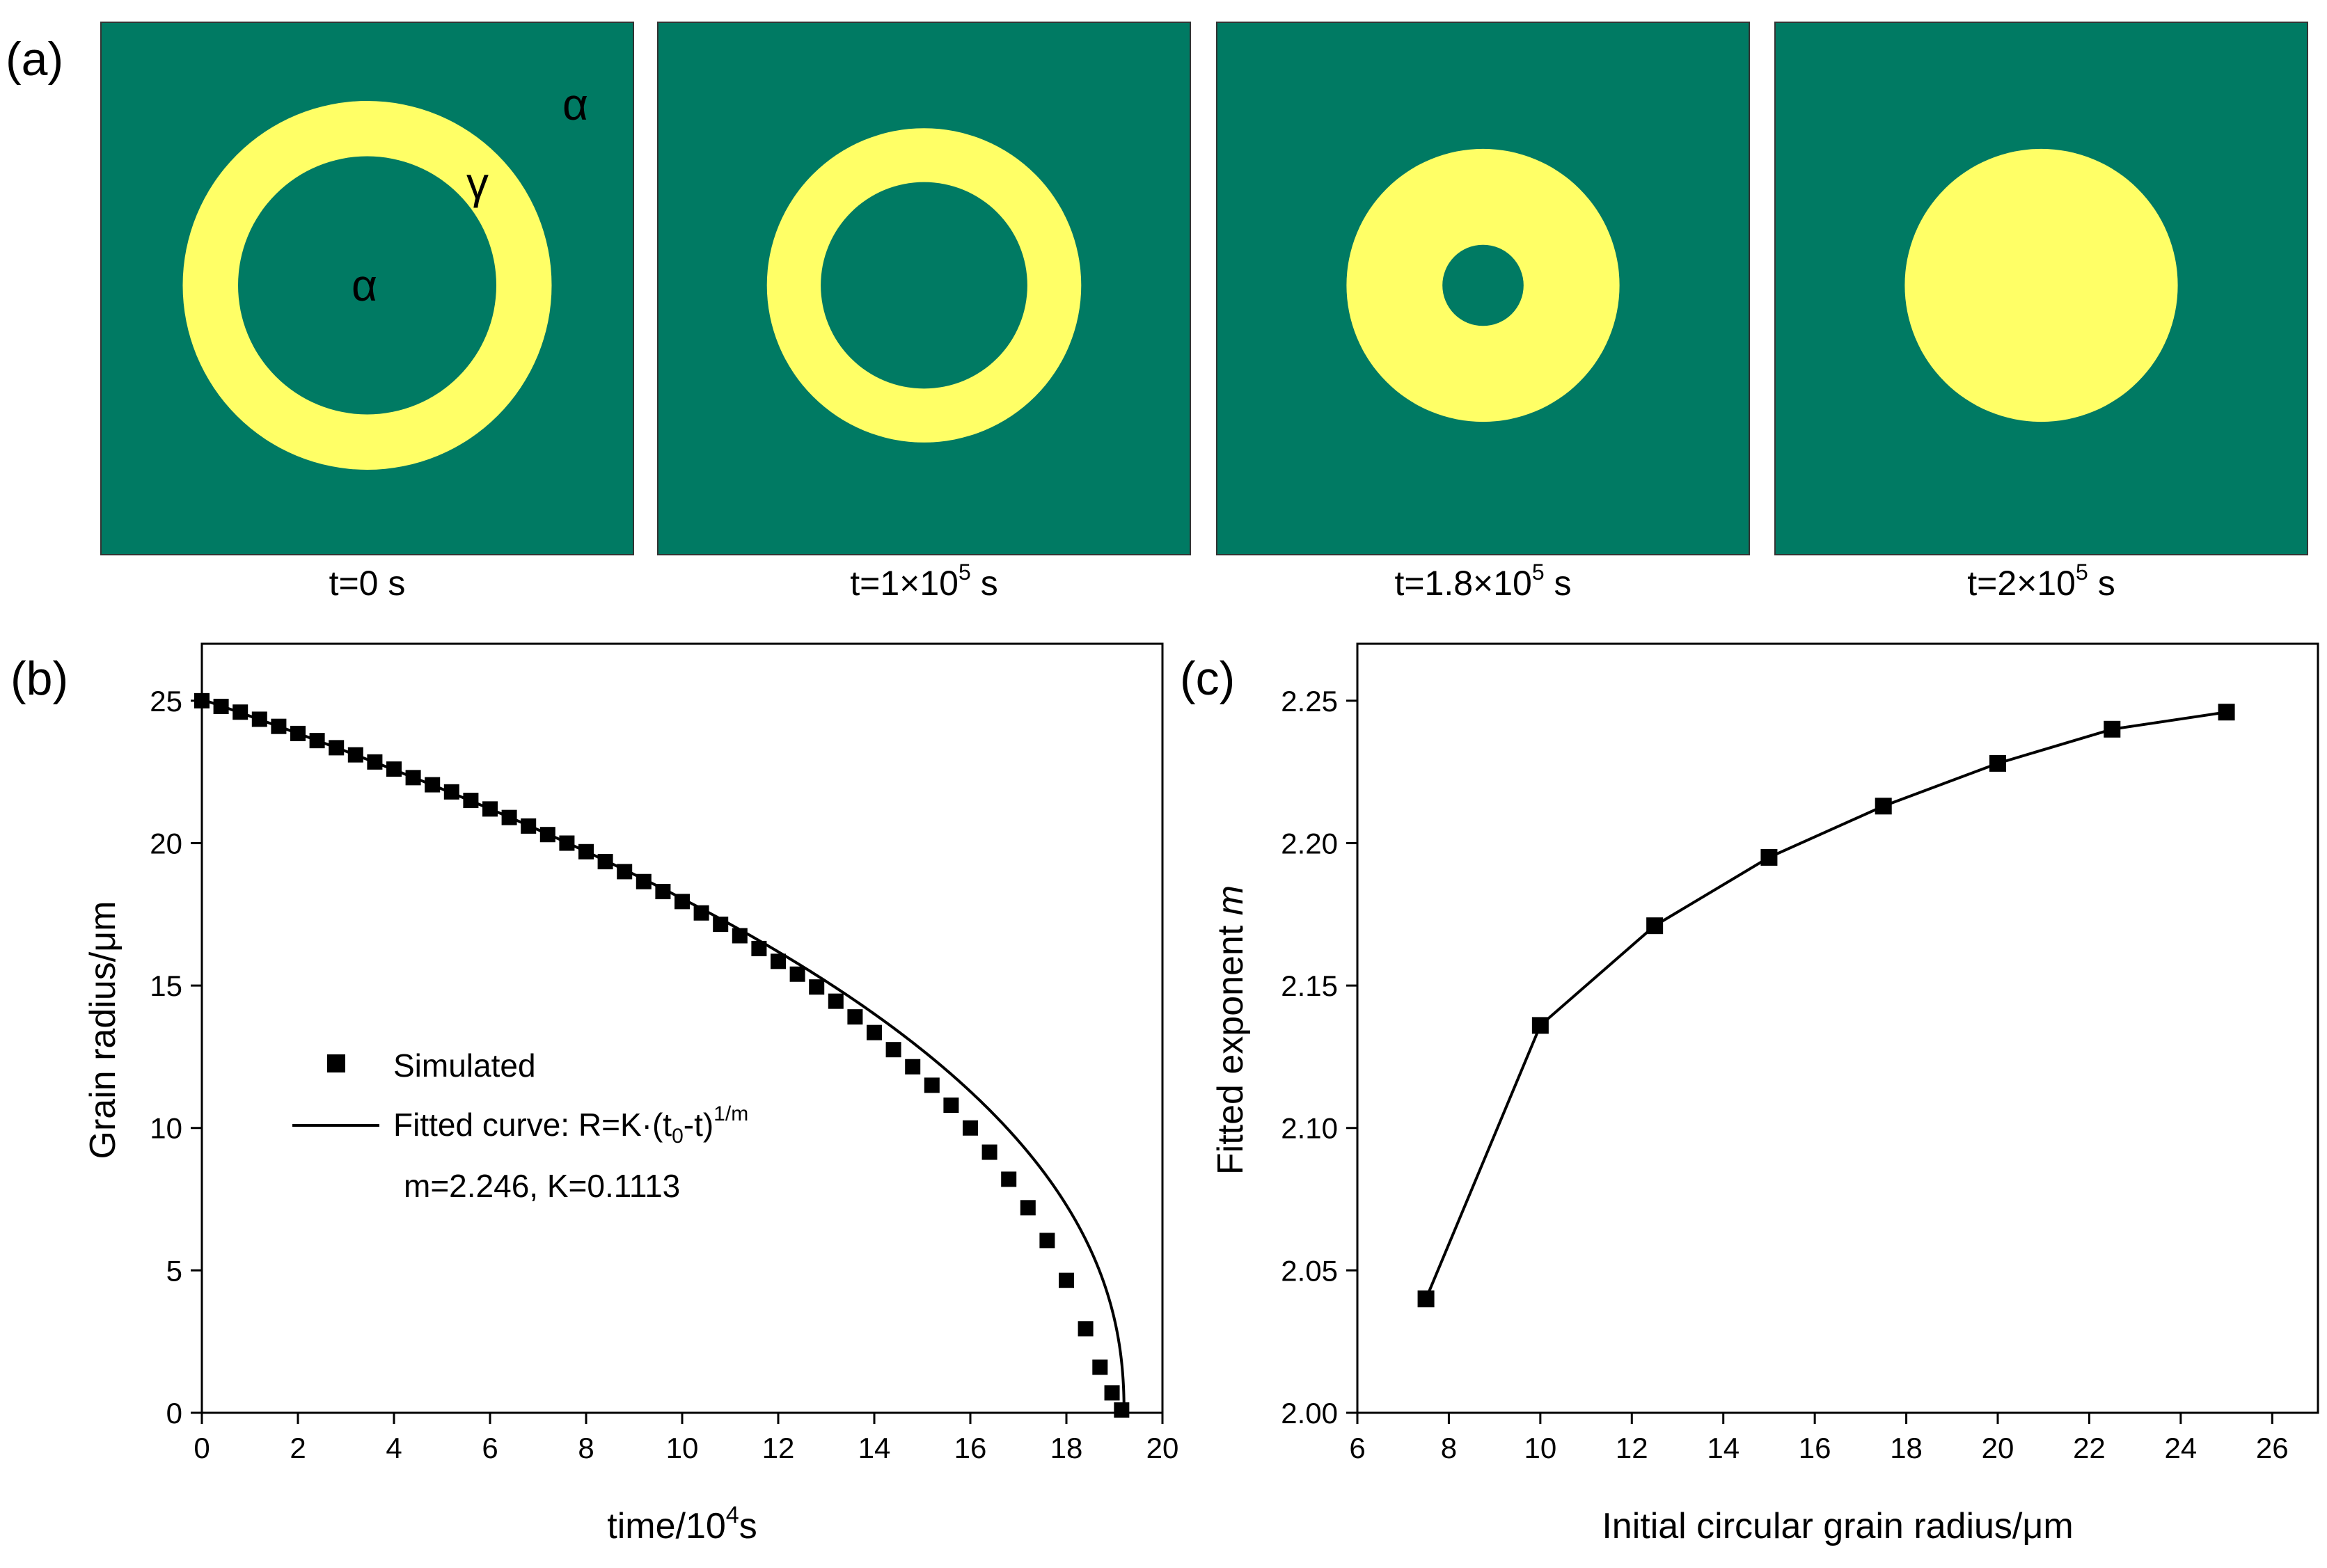  Describe the element at coordinates (923, 581) in the screenshot. I see `snapshot-time-label: t=1×105 s` at that location.